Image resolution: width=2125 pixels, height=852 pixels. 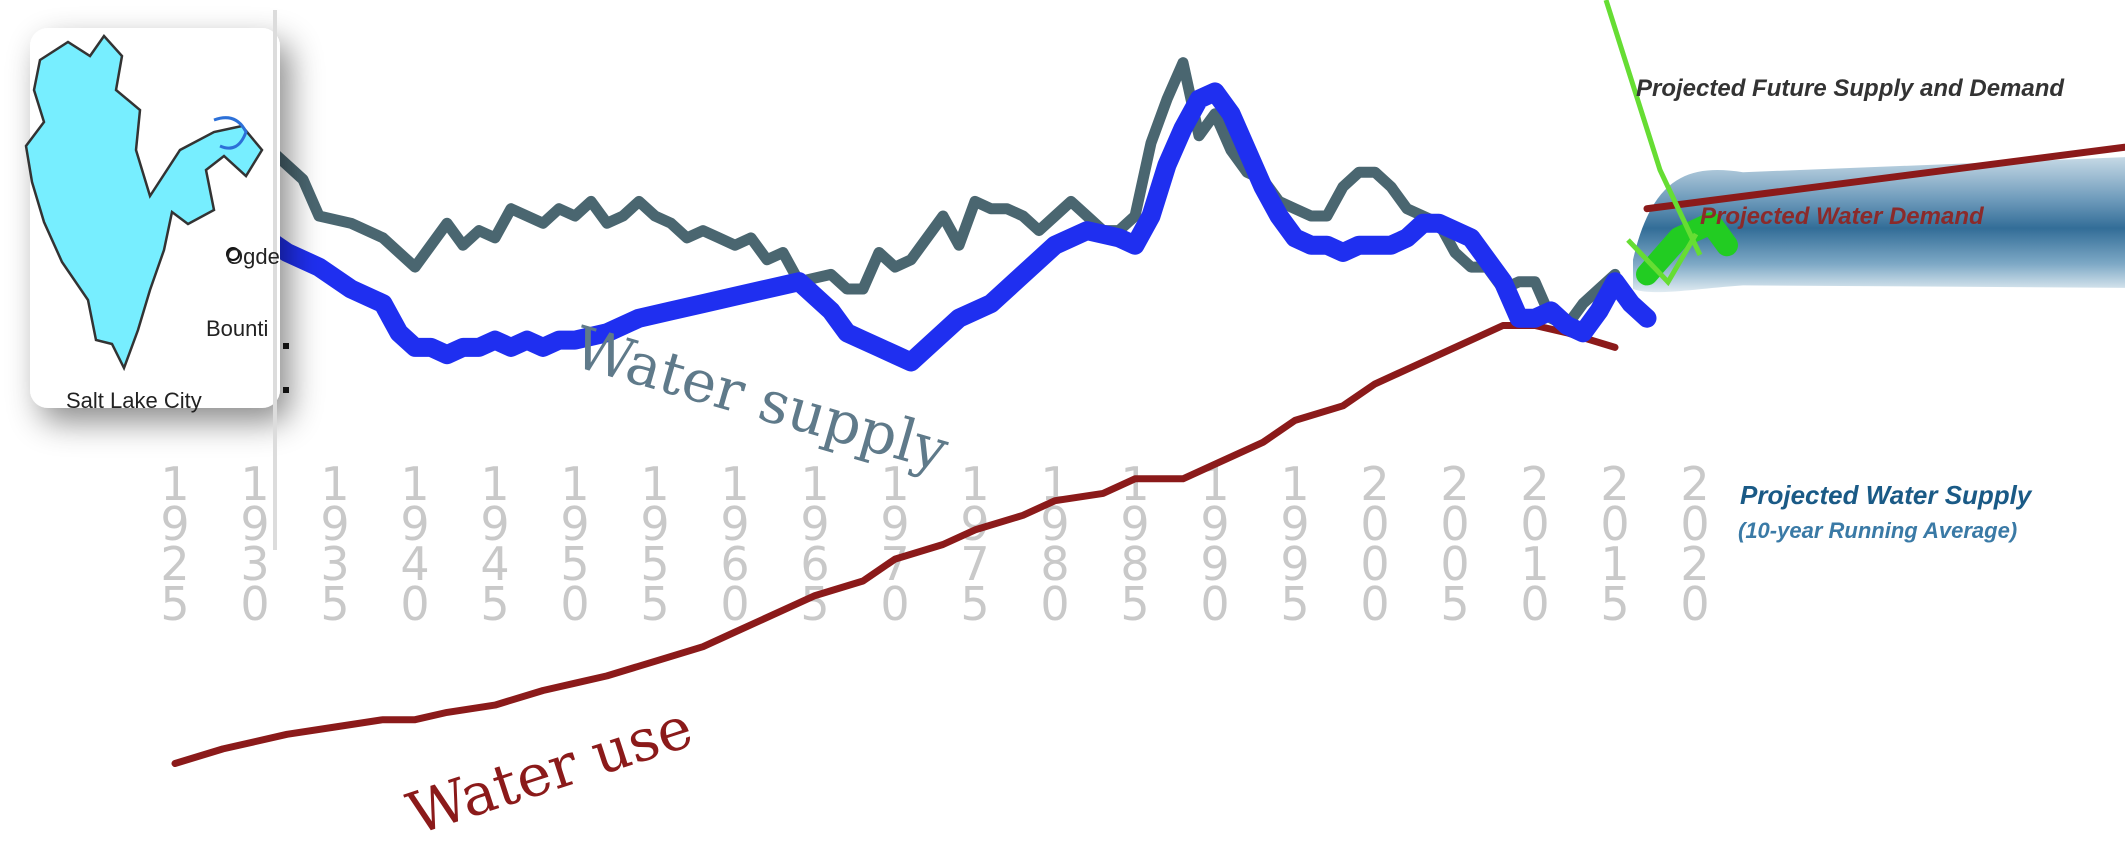 I want to click on projected-supply-sublabel: (10-year Running Average), so click(x=1877, y=530).